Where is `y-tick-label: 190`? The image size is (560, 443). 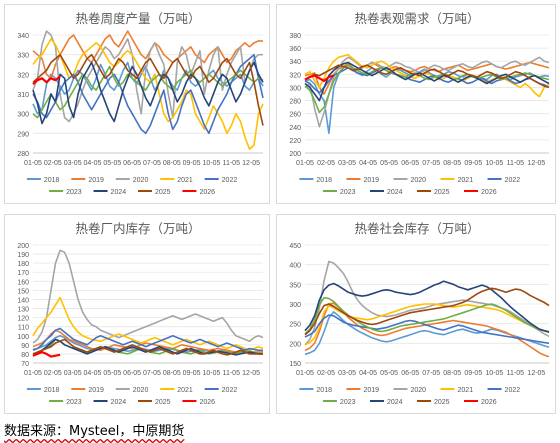 y-tick-label: 190 is located at coordinates (23, 255).